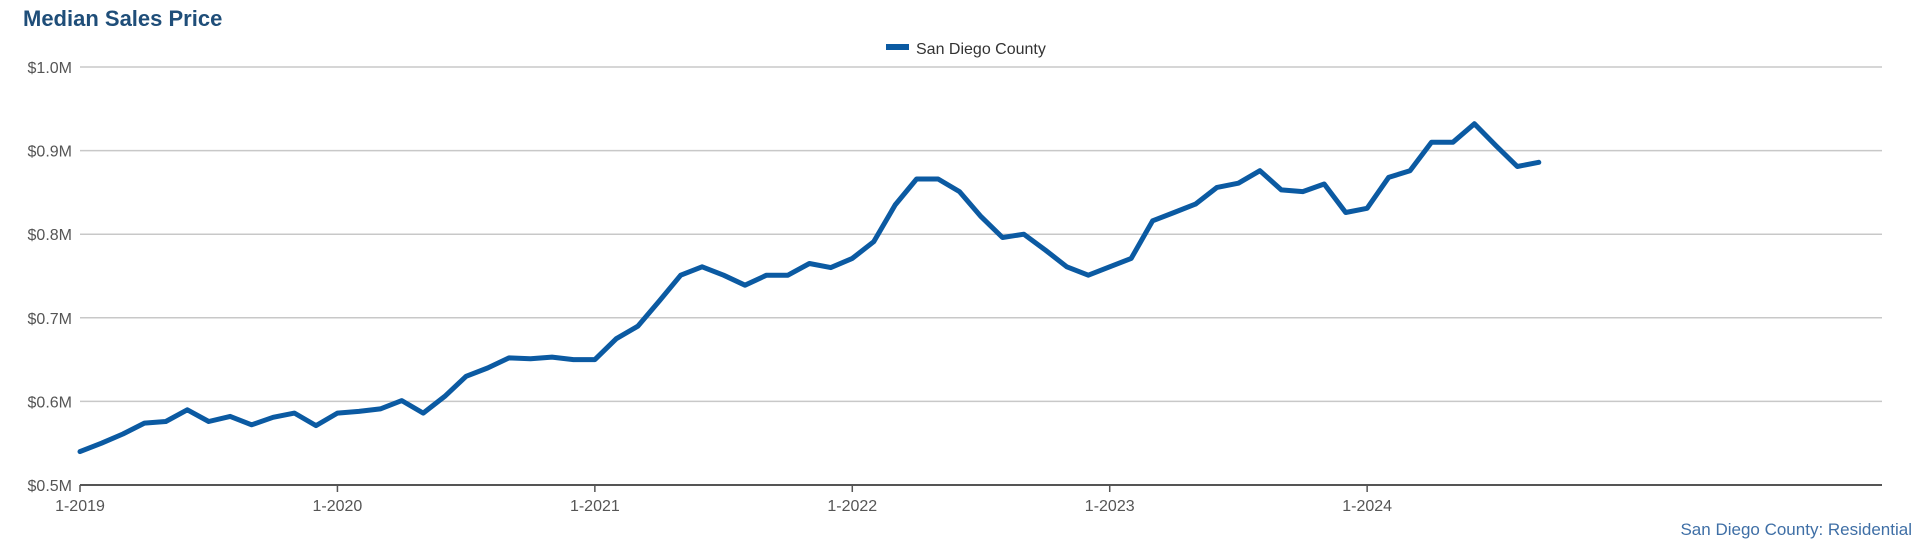 Image resolution: width=1920 pixels, height=542 pixels. Describe the element at coordinates (50, 319) in the screenshot. I see `y-tick-label: $0.7M` at that location.